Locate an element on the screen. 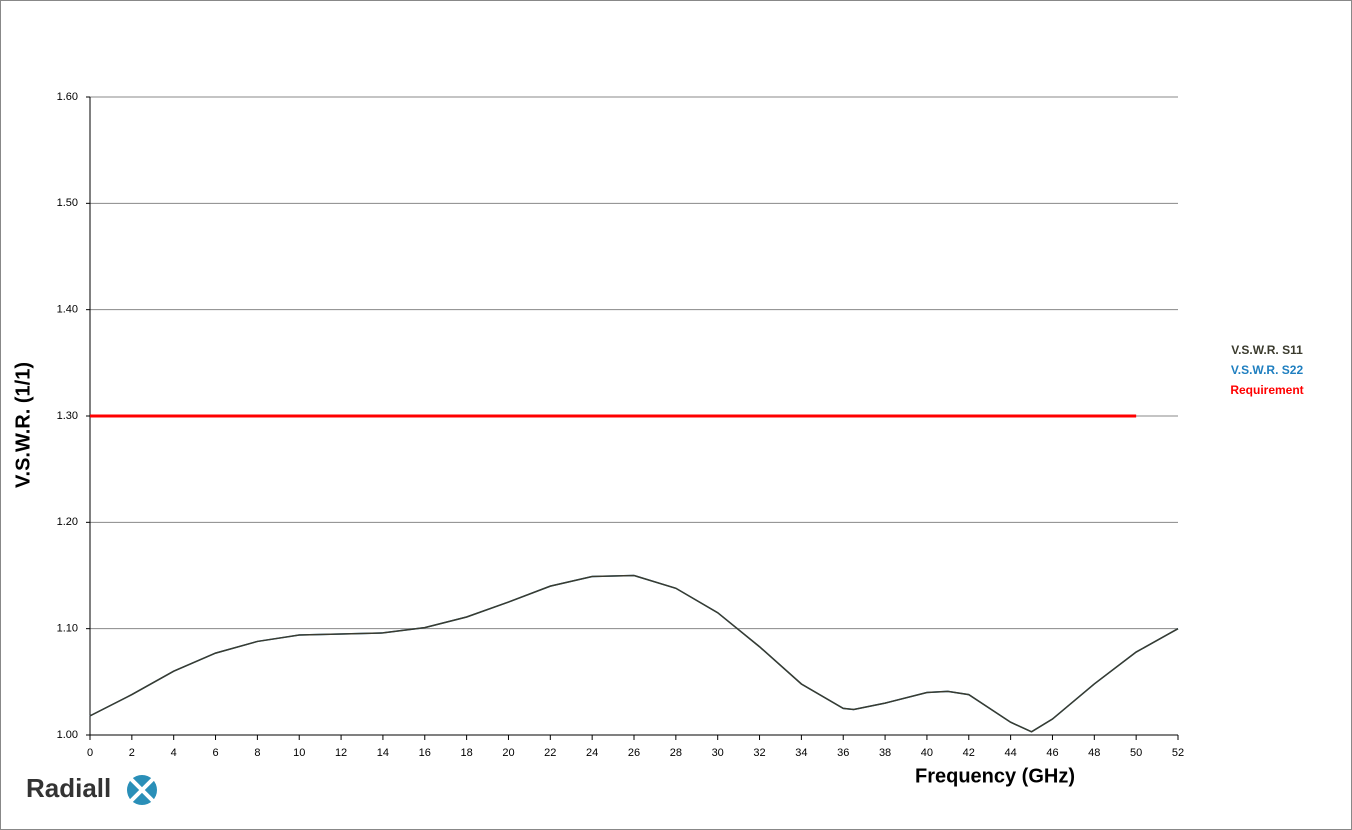  x-tick-label: 32 is located at coordinates (759, 753).